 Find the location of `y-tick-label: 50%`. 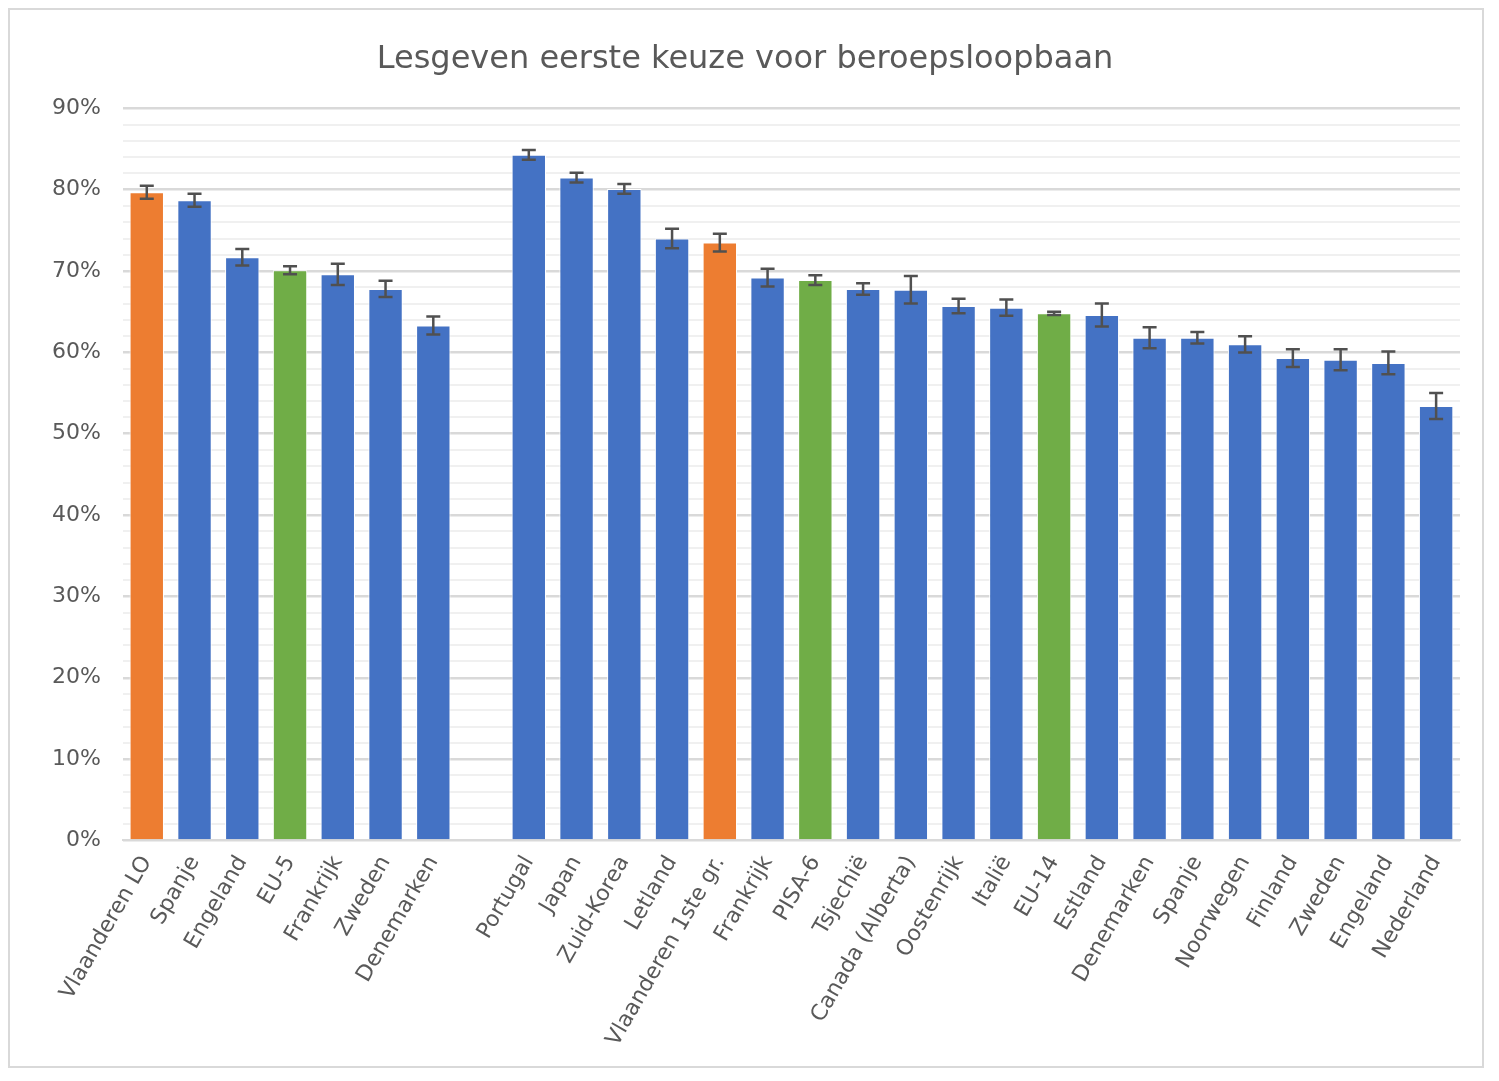

y-tick-label: 50% is located at coordinates (76, 432).